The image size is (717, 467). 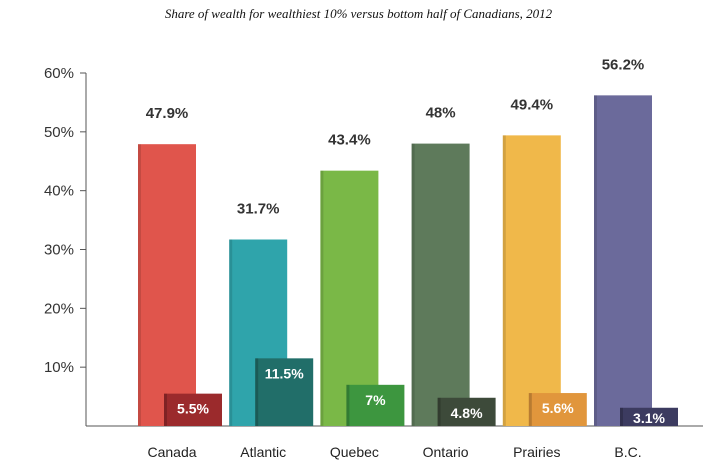 I want to click on y-tick-label: 10%, so click(x=59, y=367).